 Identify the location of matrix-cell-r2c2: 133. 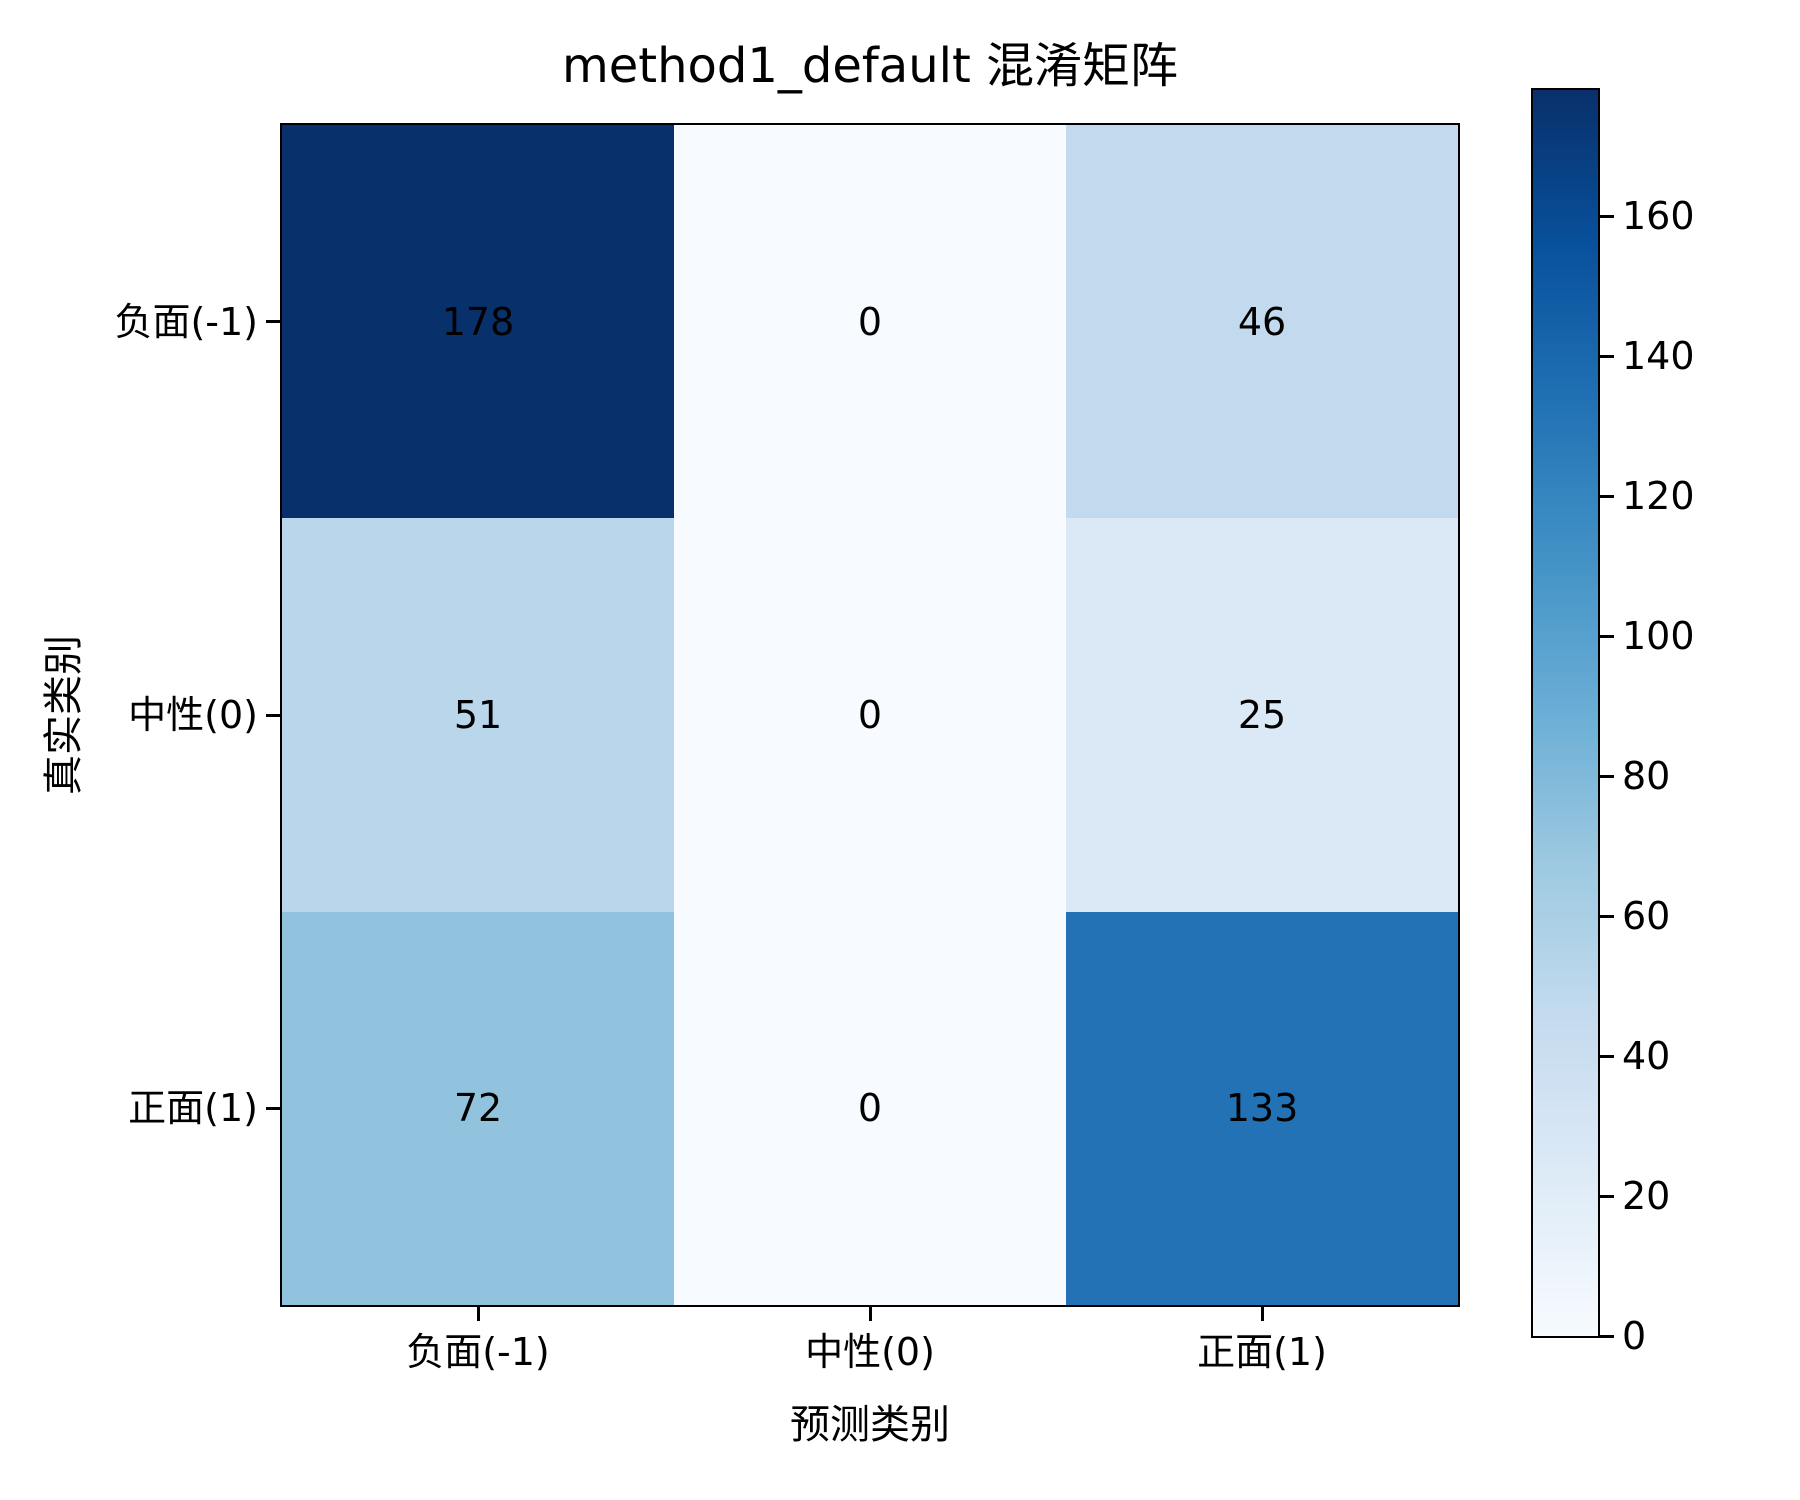
(1262, 1108).